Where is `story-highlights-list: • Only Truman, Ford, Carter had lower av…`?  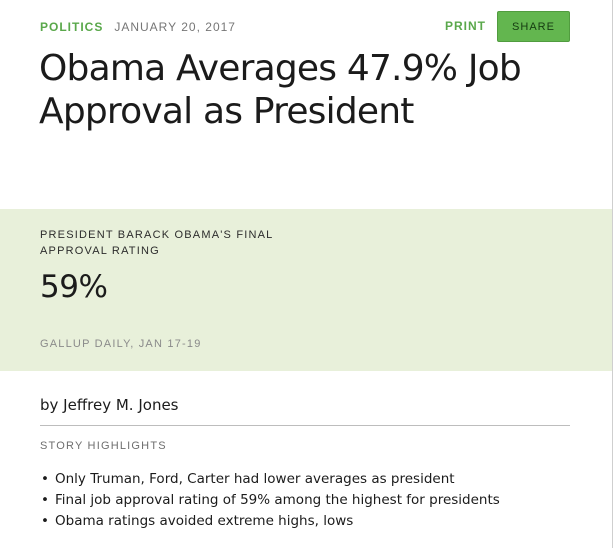
story-highlights-list: • Only Truman, Ford, Carter had lower av… is located at coordinates (310, 500).